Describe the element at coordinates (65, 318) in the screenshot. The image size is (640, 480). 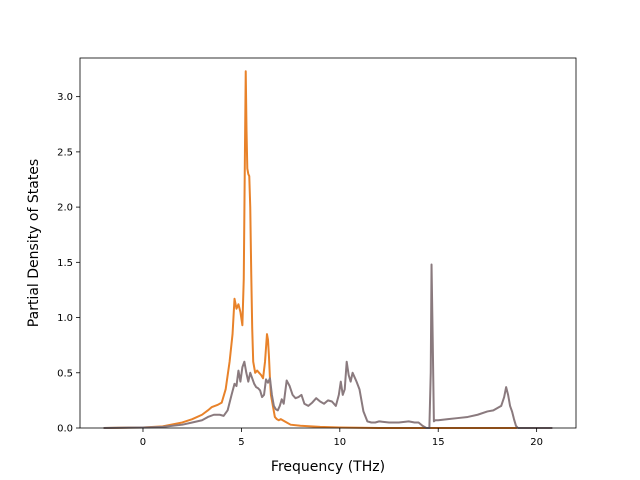
I see `y-tick-label: 1.0` at that location.